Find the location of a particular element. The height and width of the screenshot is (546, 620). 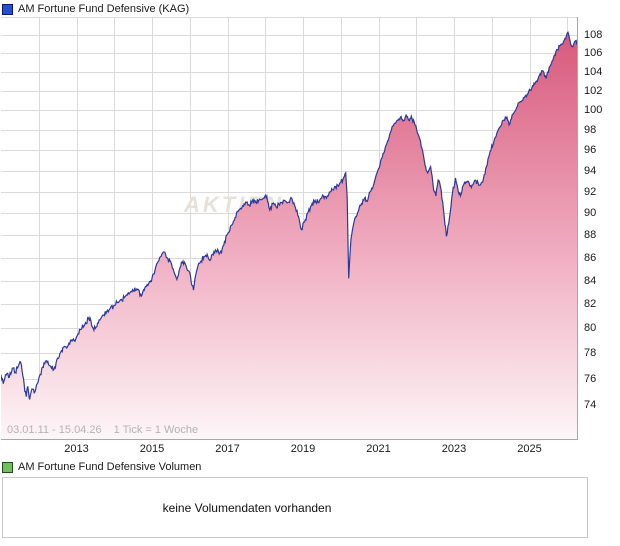

volume-chart-title: AM Fortune Fund Defensive Volumen is located at coordinates (110, 467).